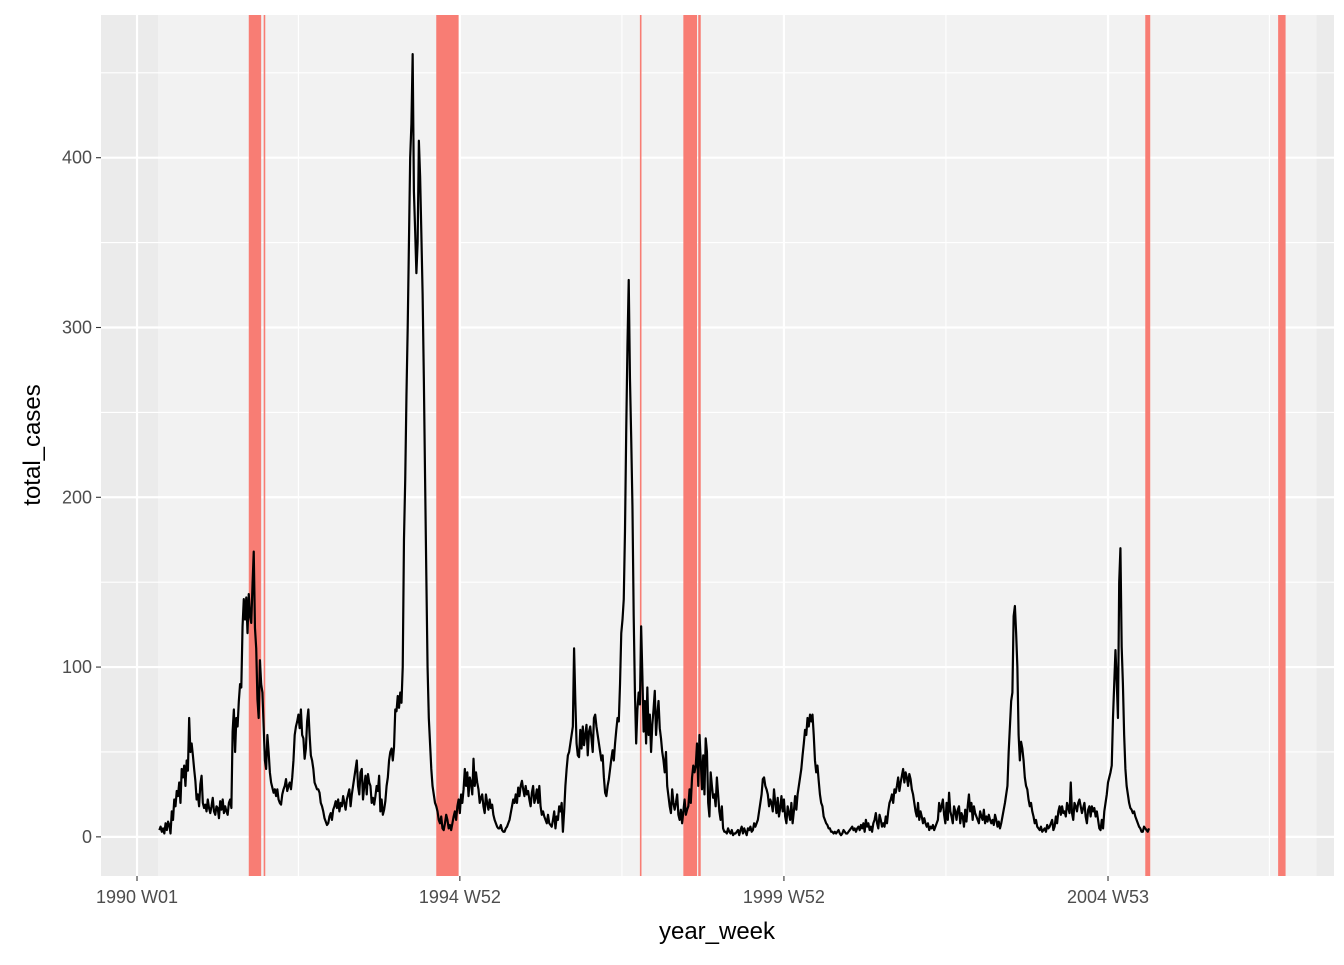 Image resolution: width=1344 pixels, height=965 pixels. I want to click on y-tick-label: 200, so click(77, 497).